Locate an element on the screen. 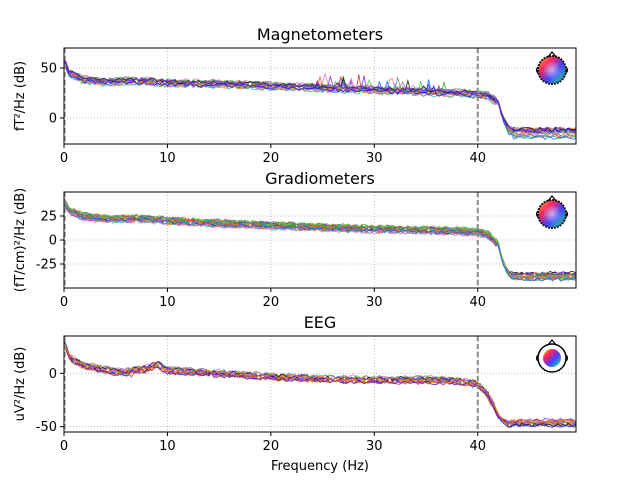  y-axis-label: (fT/cm)²/Hz (dB) is located at coordinates (20, 240).